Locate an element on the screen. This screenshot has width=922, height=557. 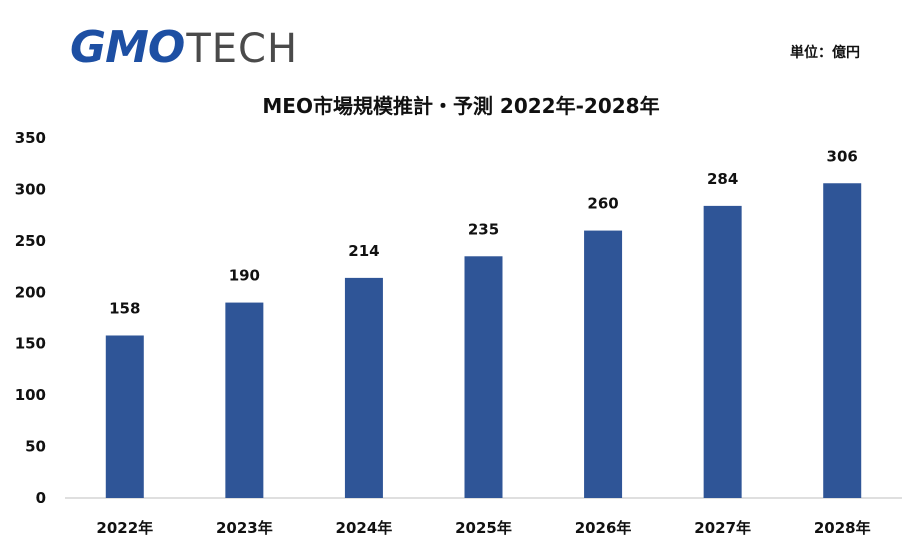
x-tick-label: 2025年 is located at coordinates (483, 528).